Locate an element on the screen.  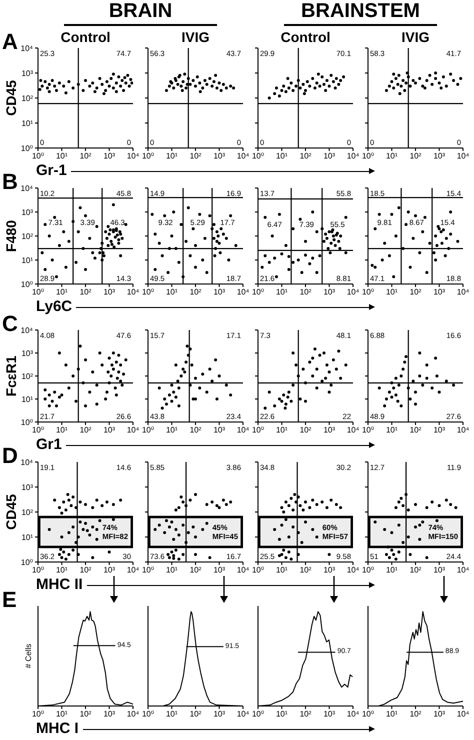
y-axis-title: FcεR1 is located at coordinates (11, 376).